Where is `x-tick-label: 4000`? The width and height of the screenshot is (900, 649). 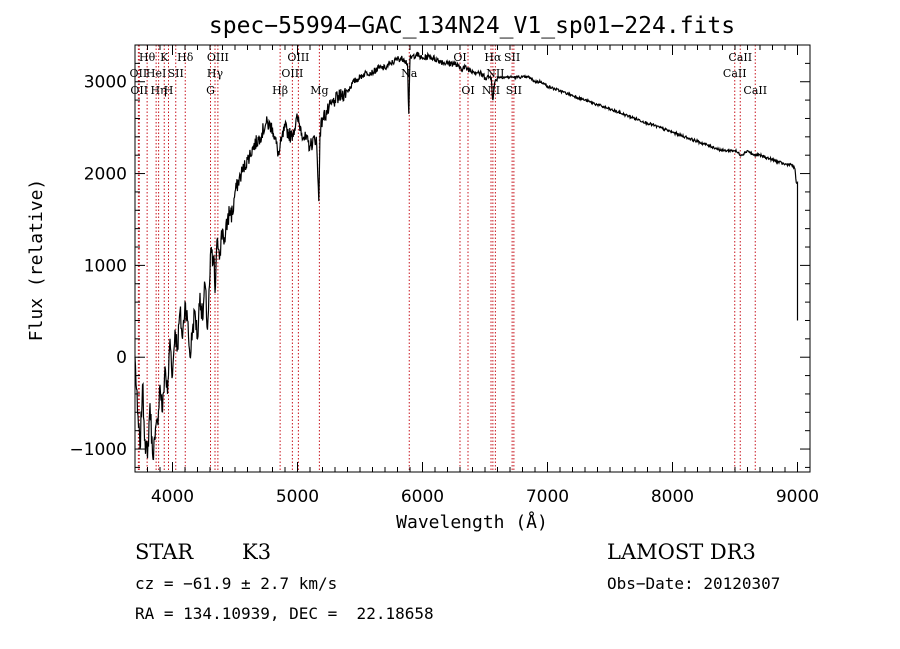
x-tick-label: 4000 is located at coordinates (172, 497).